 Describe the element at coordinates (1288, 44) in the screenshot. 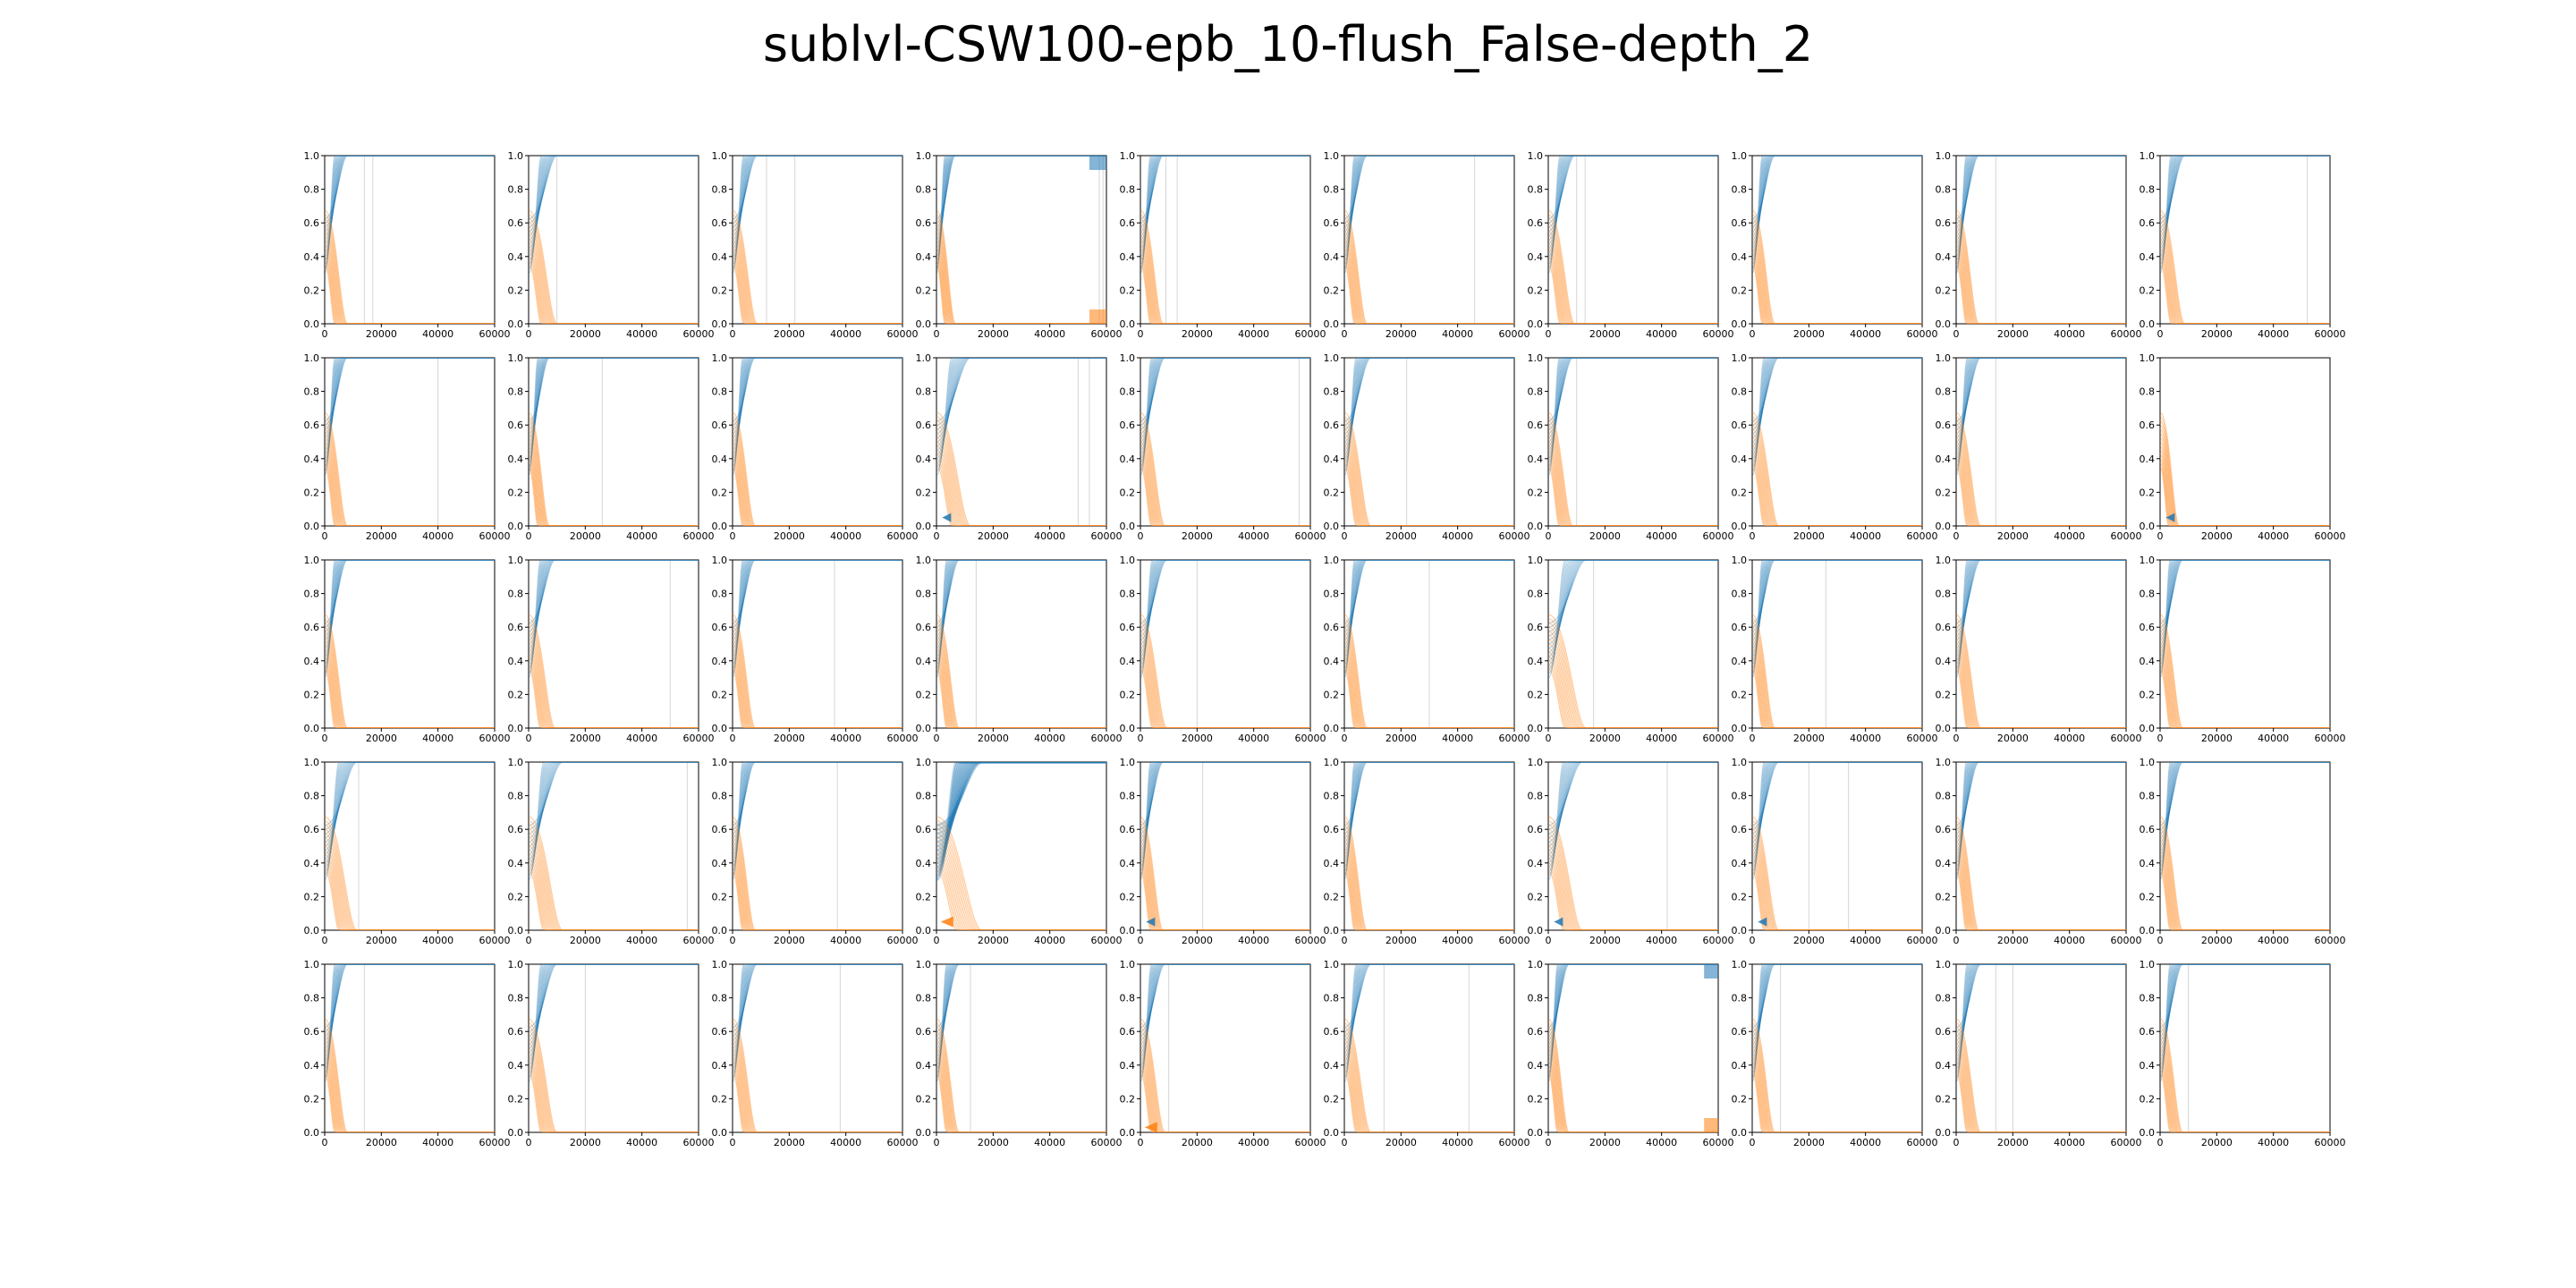

I see `figure-title: sublvl-CSW100-epb_10-flush_False-depth_2` at that location.